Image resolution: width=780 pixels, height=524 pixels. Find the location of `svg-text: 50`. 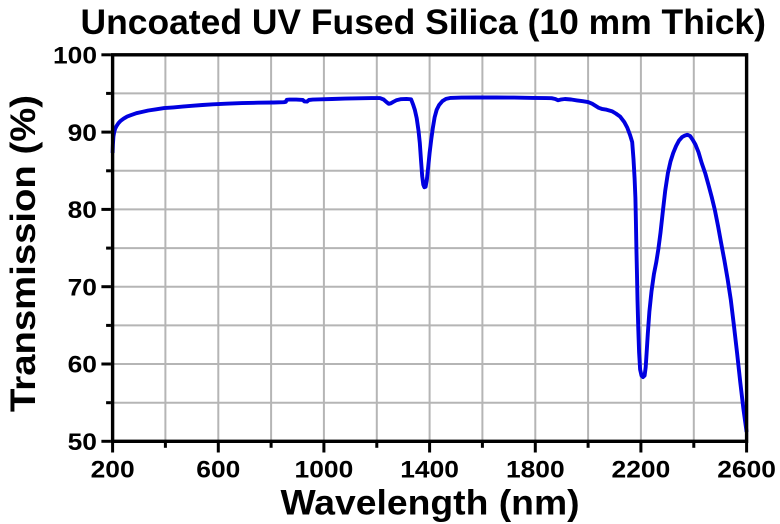

svg-text: 50 is located at coordinates (82, 442).